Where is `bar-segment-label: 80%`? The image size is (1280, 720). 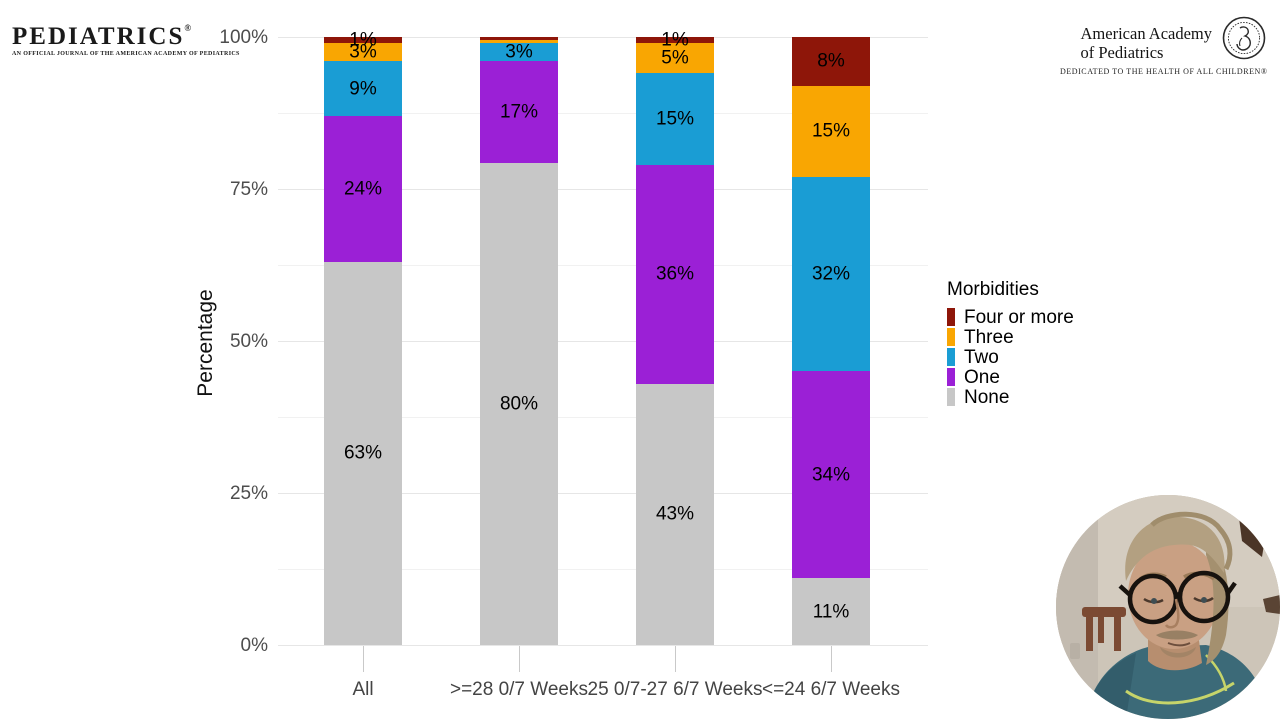 bar-segment-label: 80% is located at coordinates (519, 404).